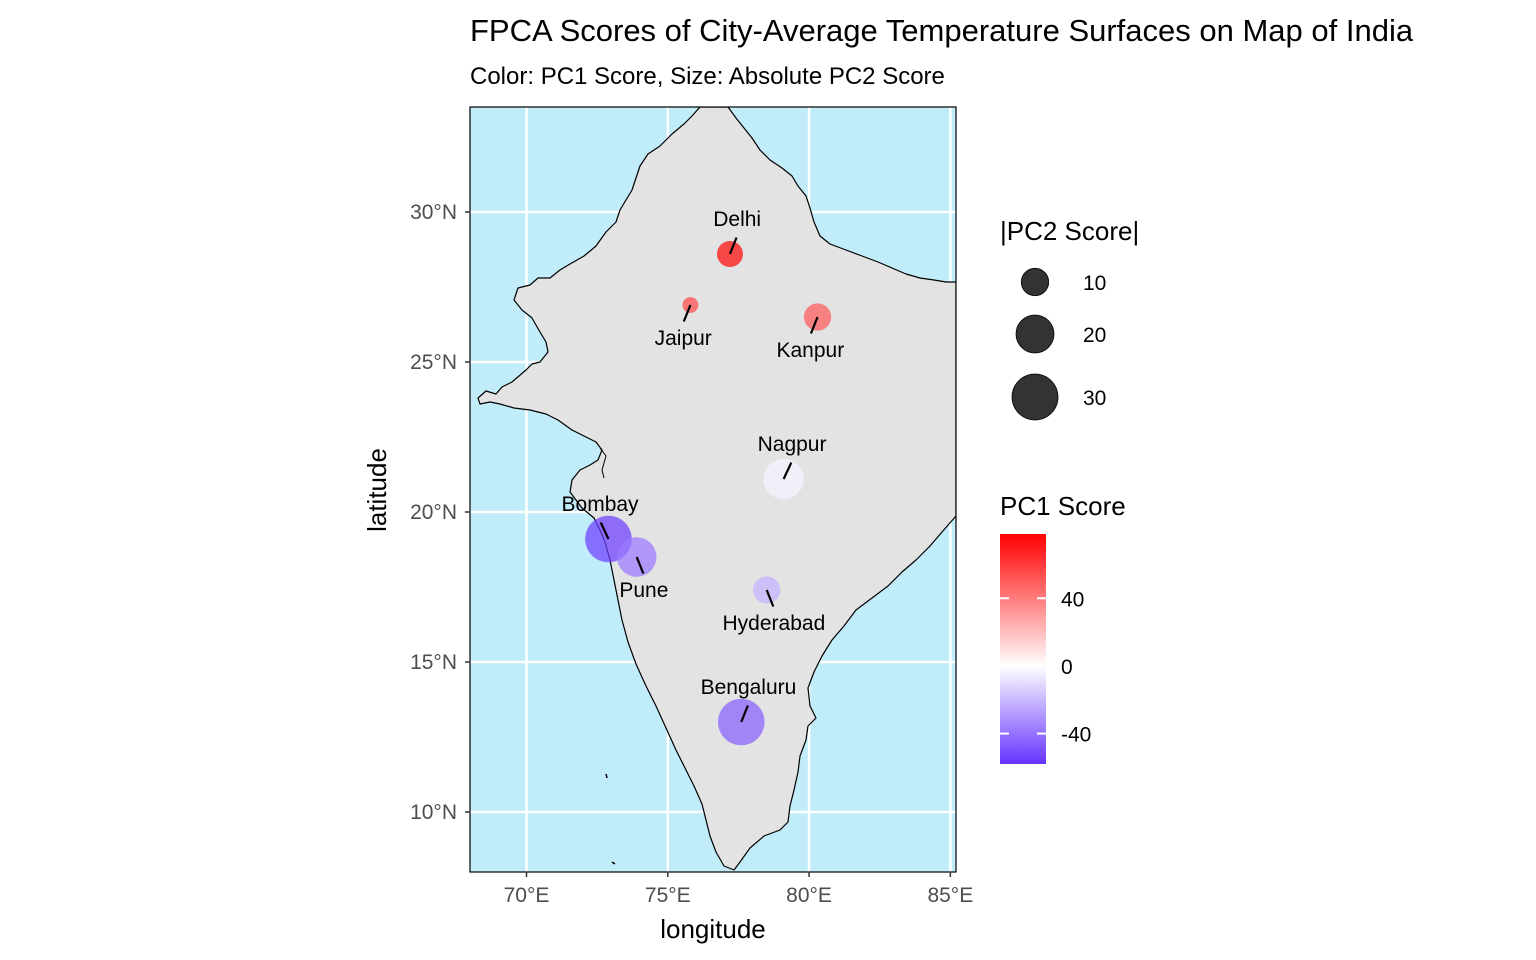 This screenshot has height=960, width=1536. What do you see at coordinates (643, 590) in the screenshot?
I see `city-label-pune: Pune` at bounding box center [643, 590].